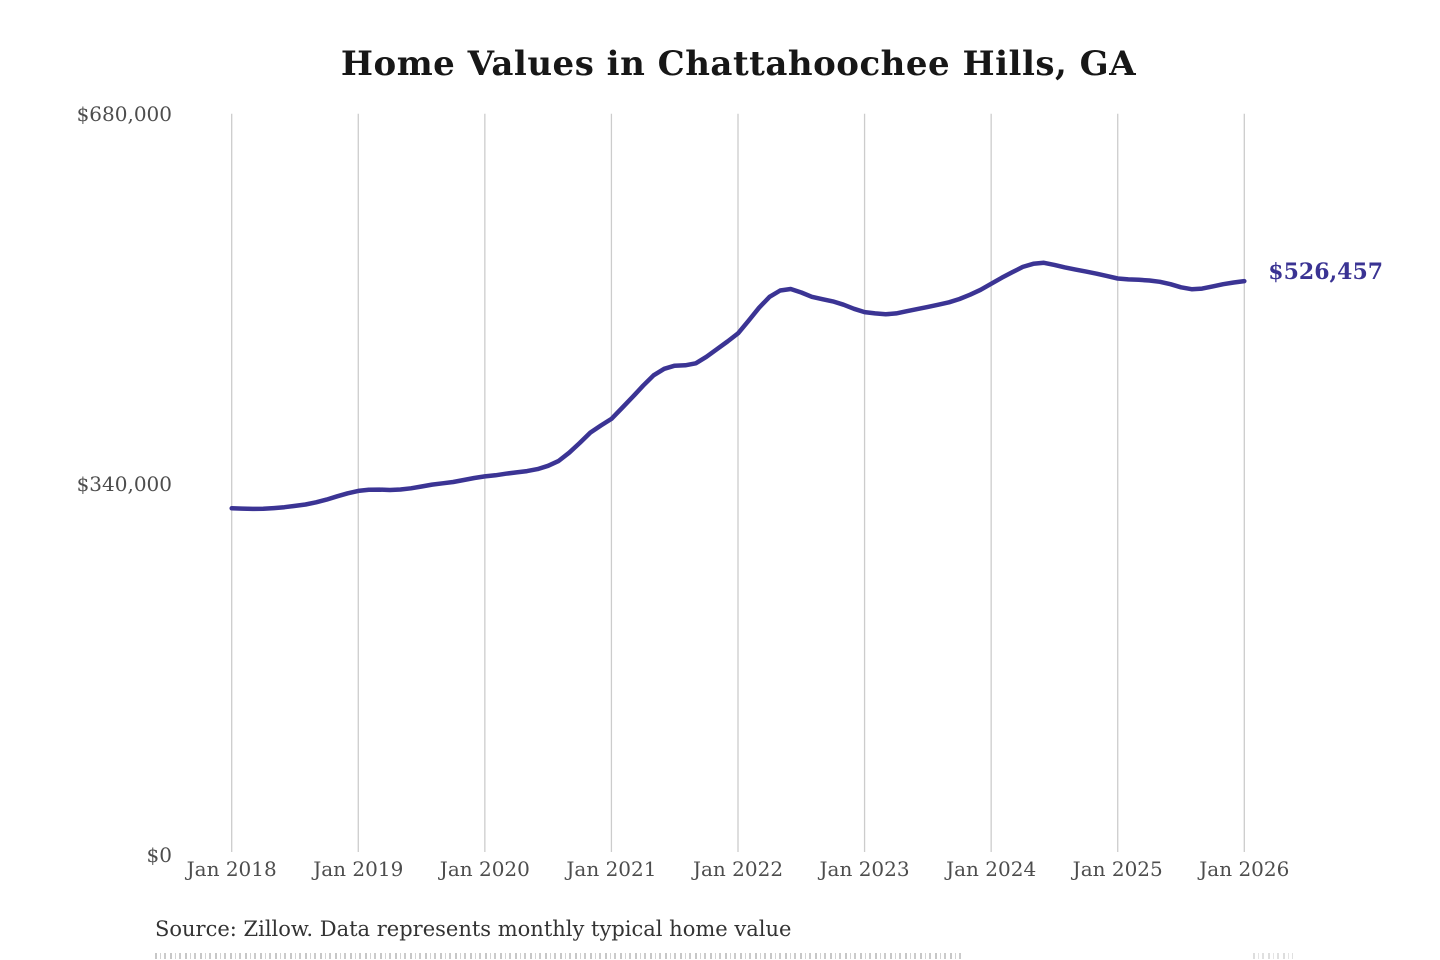 This screenshot has width=1440, height=960. I want to click on x-tick-jan-2020: Jan 2020, so click(484, 869).